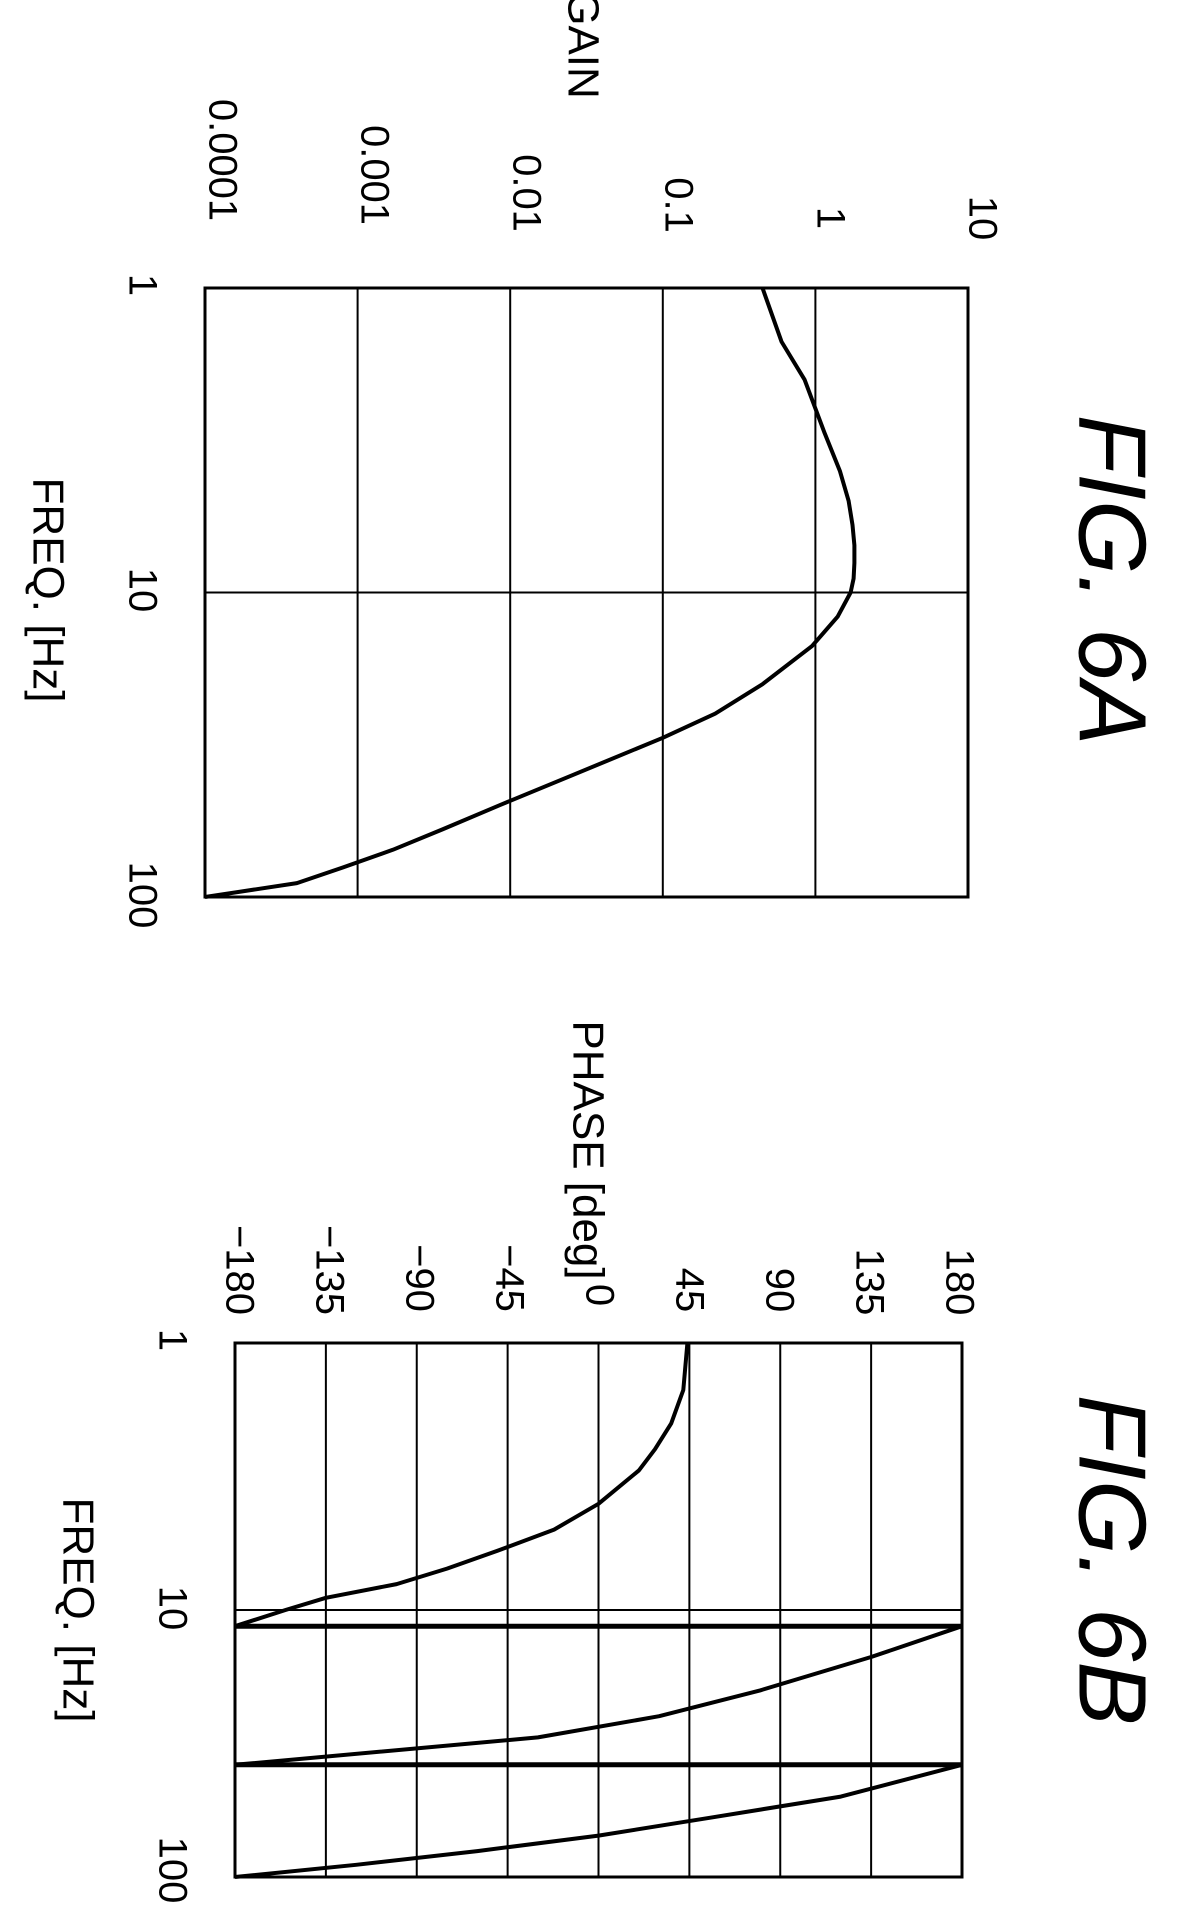 The image size is (1180, 1917). I want to click on phase-y-tick-label: 135, so click(869, 1282).